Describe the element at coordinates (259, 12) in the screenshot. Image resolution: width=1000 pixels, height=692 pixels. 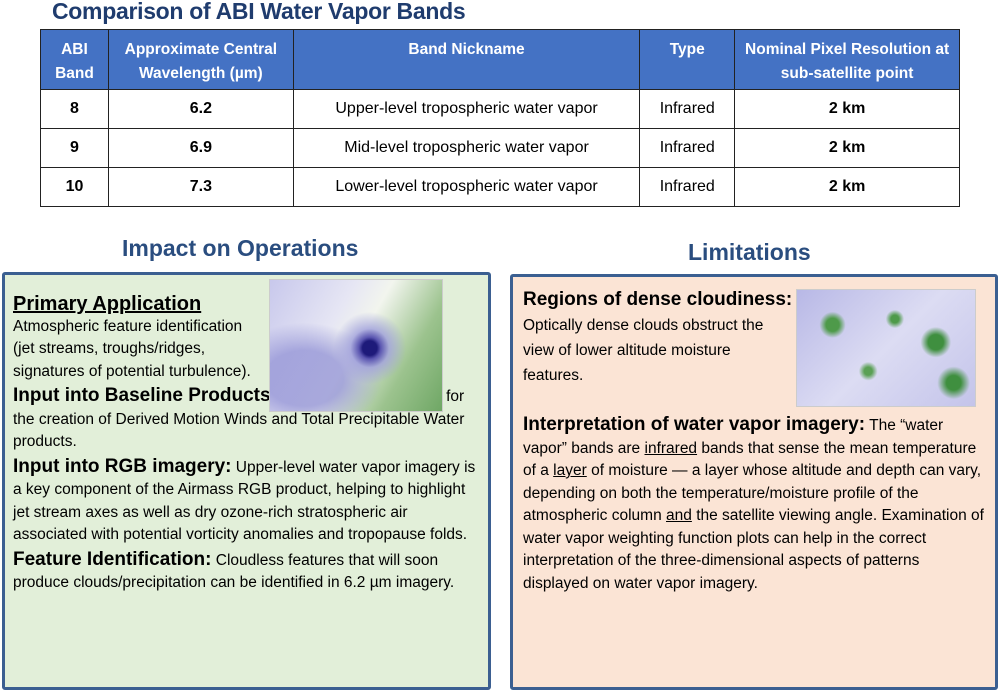
I see `page-title: Comparison of ABI Water Vapor Bands` at that location.